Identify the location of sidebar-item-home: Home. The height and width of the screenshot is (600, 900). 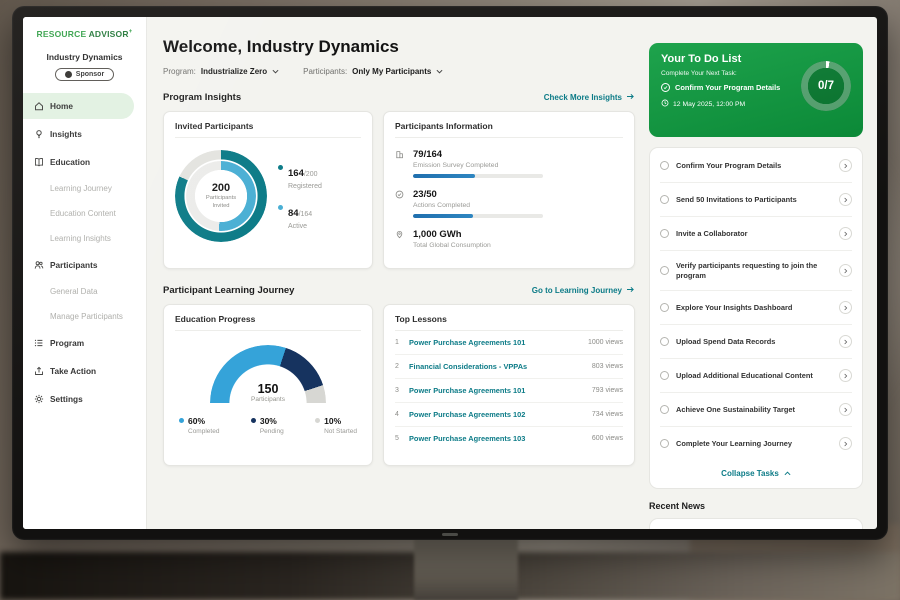
(78, 106).